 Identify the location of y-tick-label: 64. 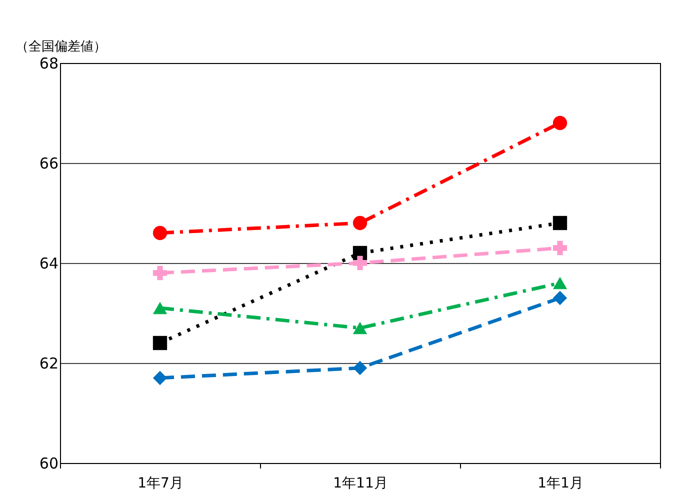
(48, 263).